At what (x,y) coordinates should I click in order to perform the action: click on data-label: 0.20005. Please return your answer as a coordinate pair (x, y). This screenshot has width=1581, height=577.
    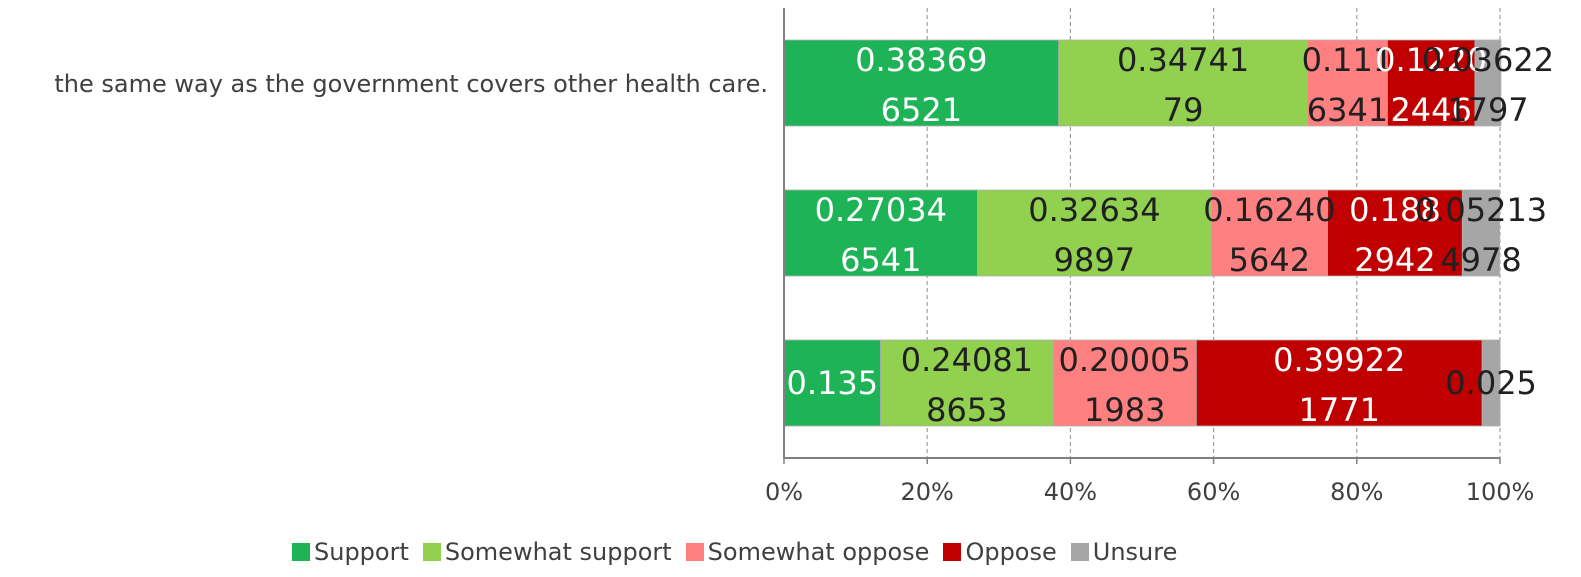
    Looking at the image, I should click on (1125, 360).